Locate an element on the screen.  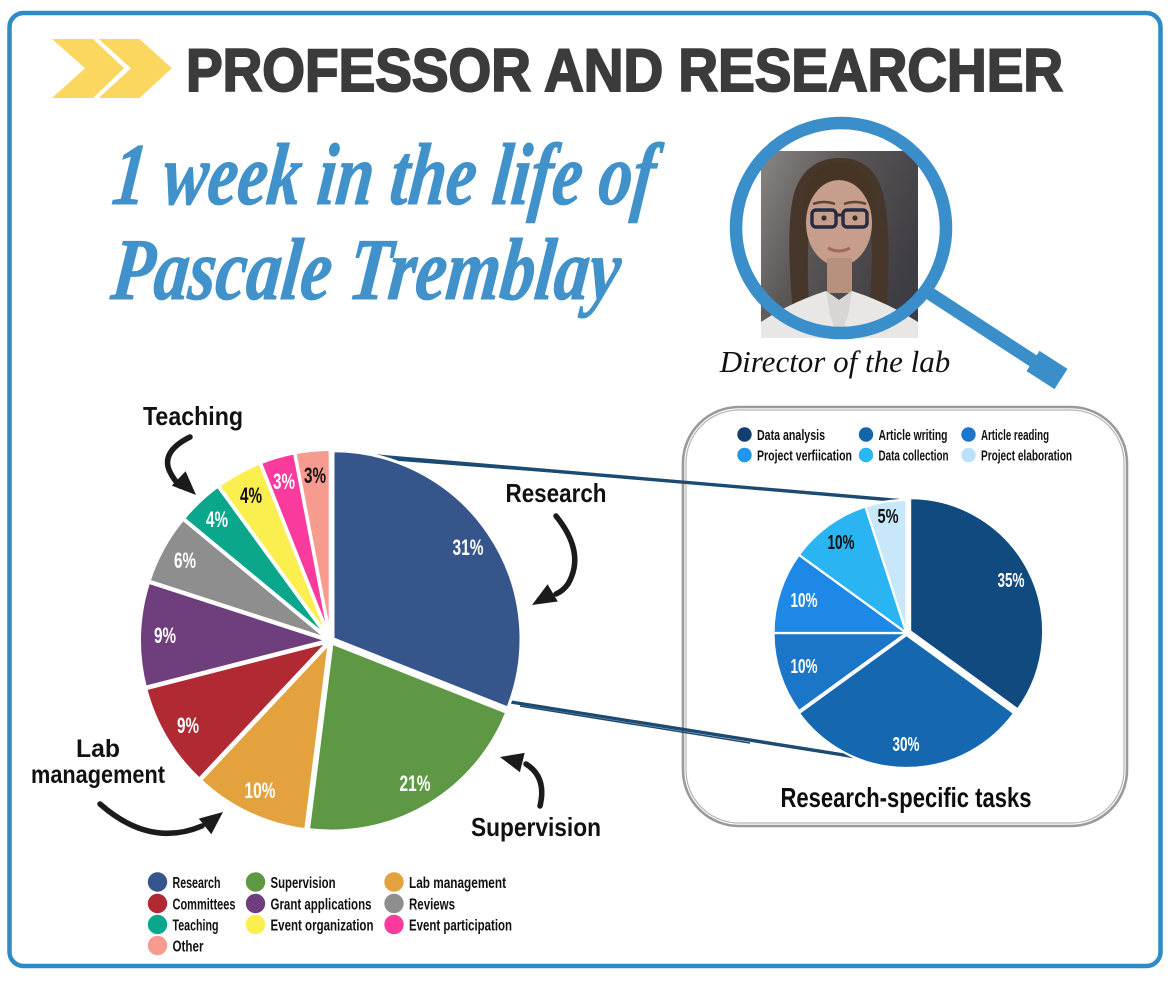
svg-text: Pascale Tremblay is located at coordinates (367, 270).